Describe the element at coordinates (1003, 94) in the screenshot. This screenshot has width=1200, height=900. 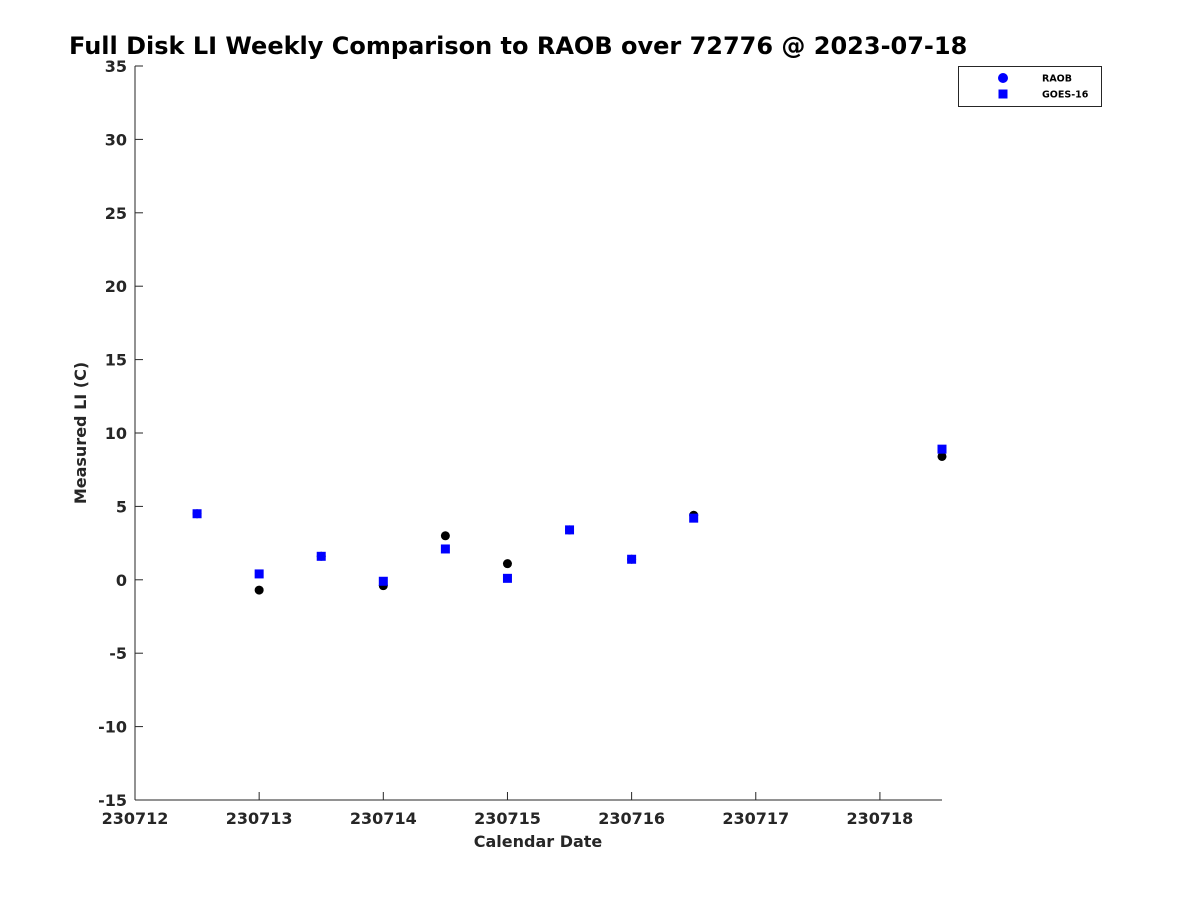
I see `legend-marker-goes16` at that location.